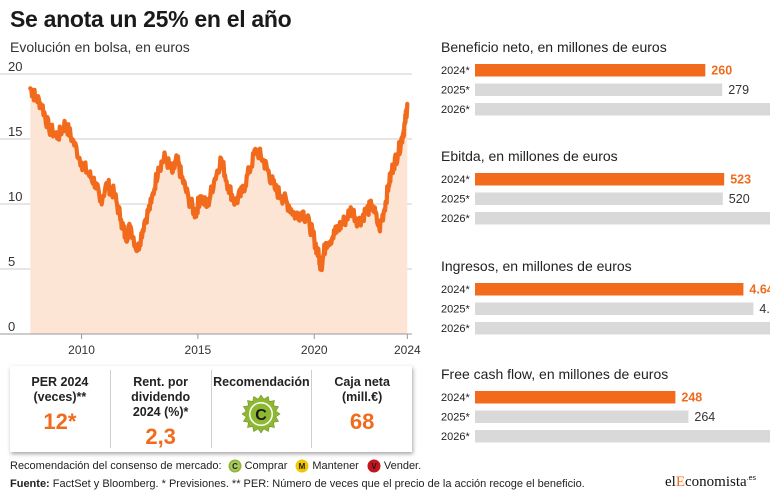 The image size is (770, 500). Describe the element at coordinates (554, 374) in the screenshot. I see `bar-chart-title: Free cash flow, en millones de euros` at that location.